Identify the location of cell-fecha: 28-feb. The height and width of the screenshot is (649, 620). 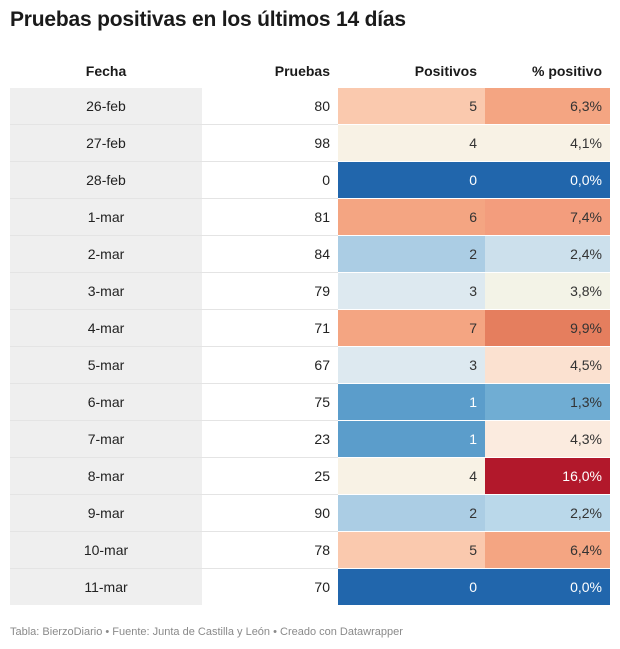
(106, 180).